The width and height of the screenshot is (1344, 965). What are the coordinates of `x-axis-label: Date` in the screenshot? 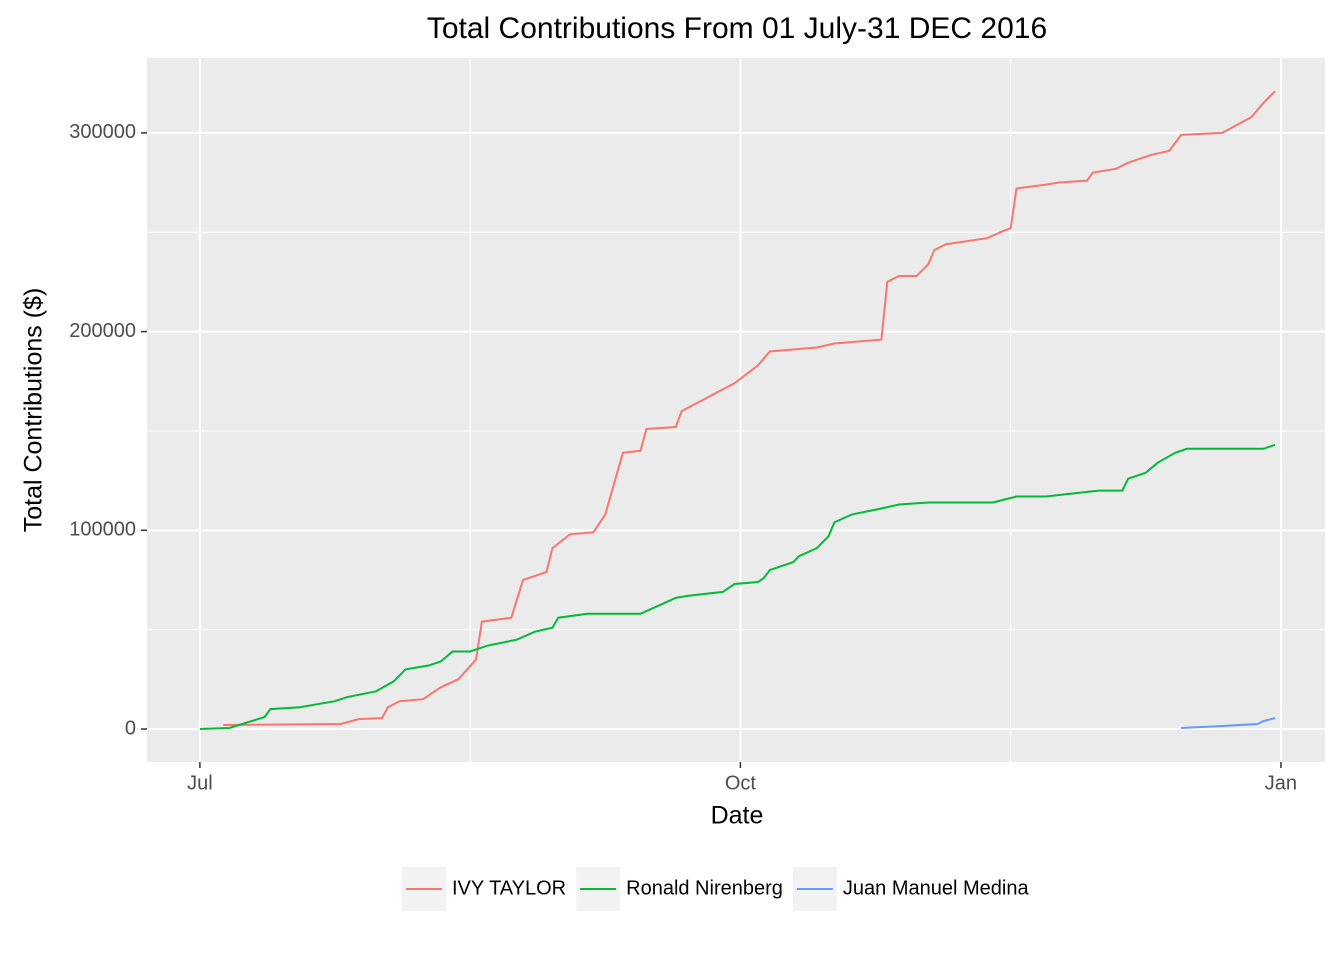 It's located at (737, 816).